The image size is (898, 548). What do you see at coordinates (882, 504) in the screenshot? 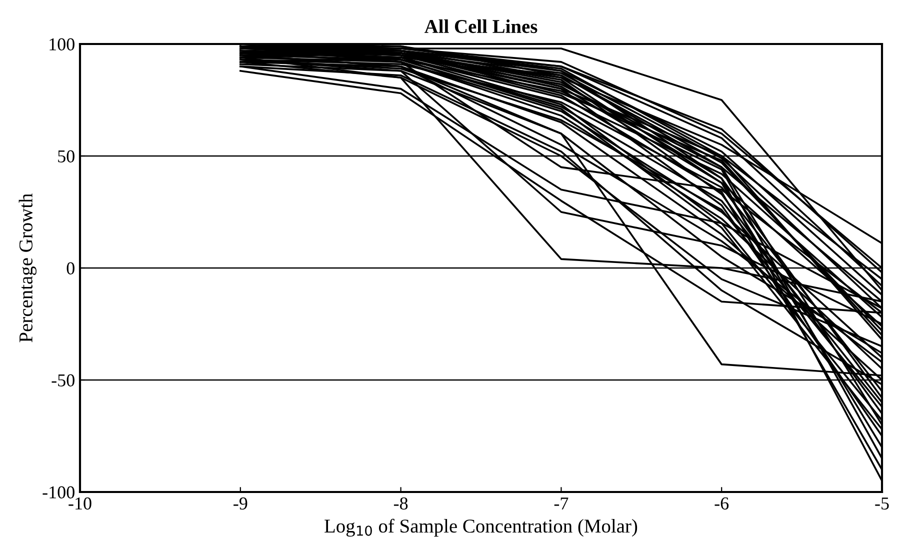
I see `x-tick-label: -5` at bounding box center [882, 504].